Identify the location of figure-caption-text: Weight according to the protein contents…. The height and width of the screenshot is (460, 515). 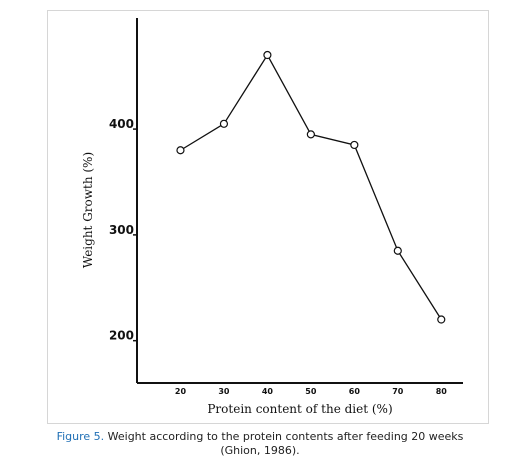
(284, 443).